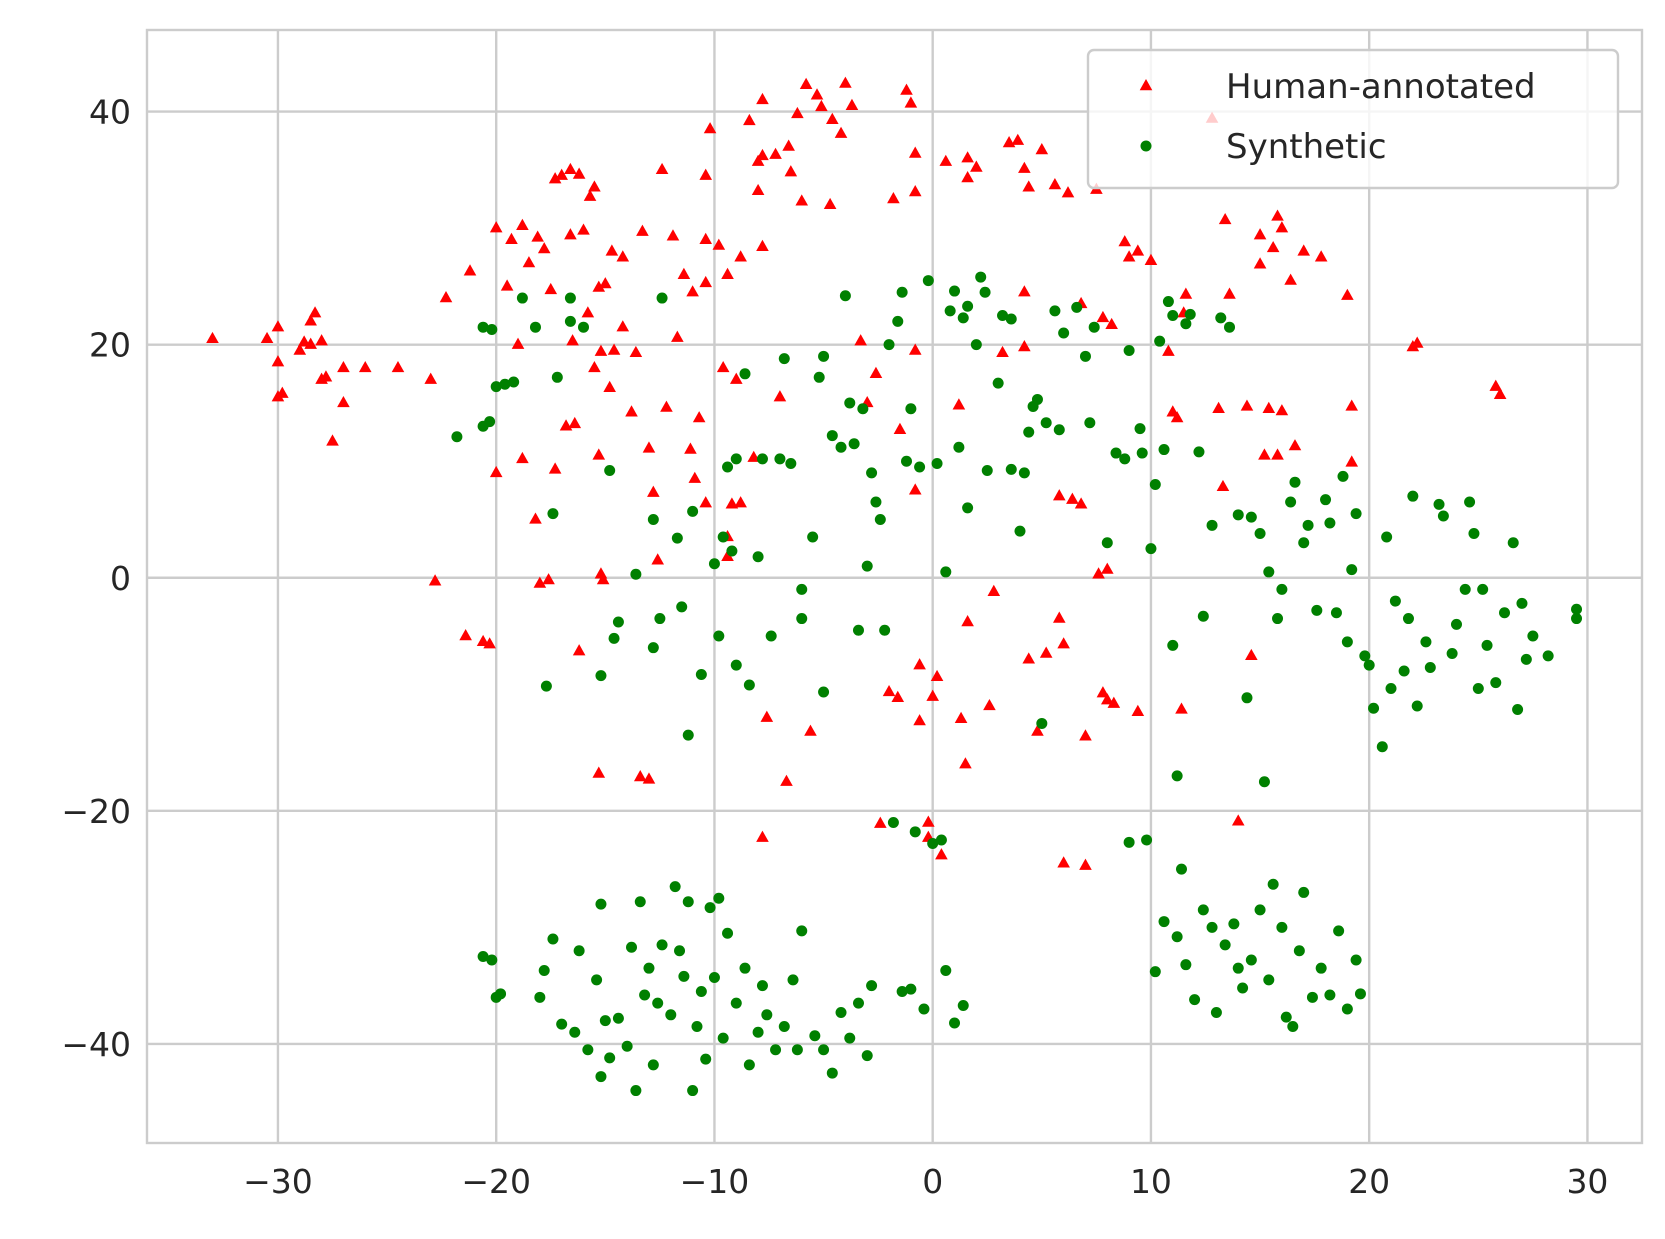  What do you see at coordinates (110, 345) in the screenshot?
I see `y-tick-label: 20` at bounding box center [110, 345].